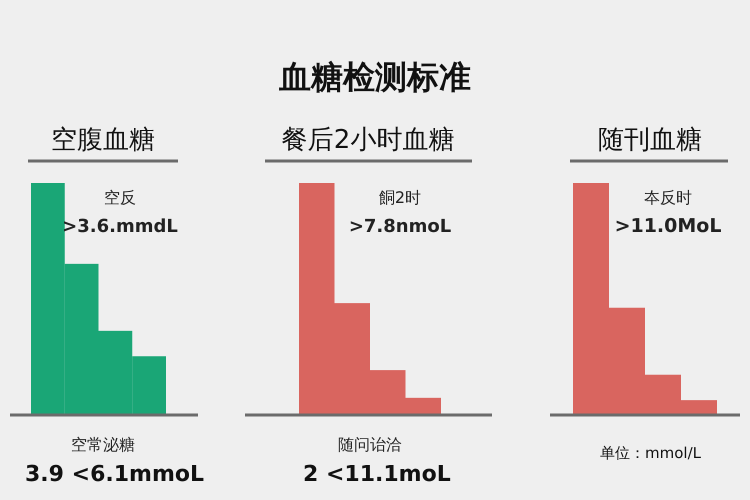 This screenshot has width=750, height=500. Describe the element at coordinates (103, 444) in the screenshot. I see `text: 空常泌糖` at that location.